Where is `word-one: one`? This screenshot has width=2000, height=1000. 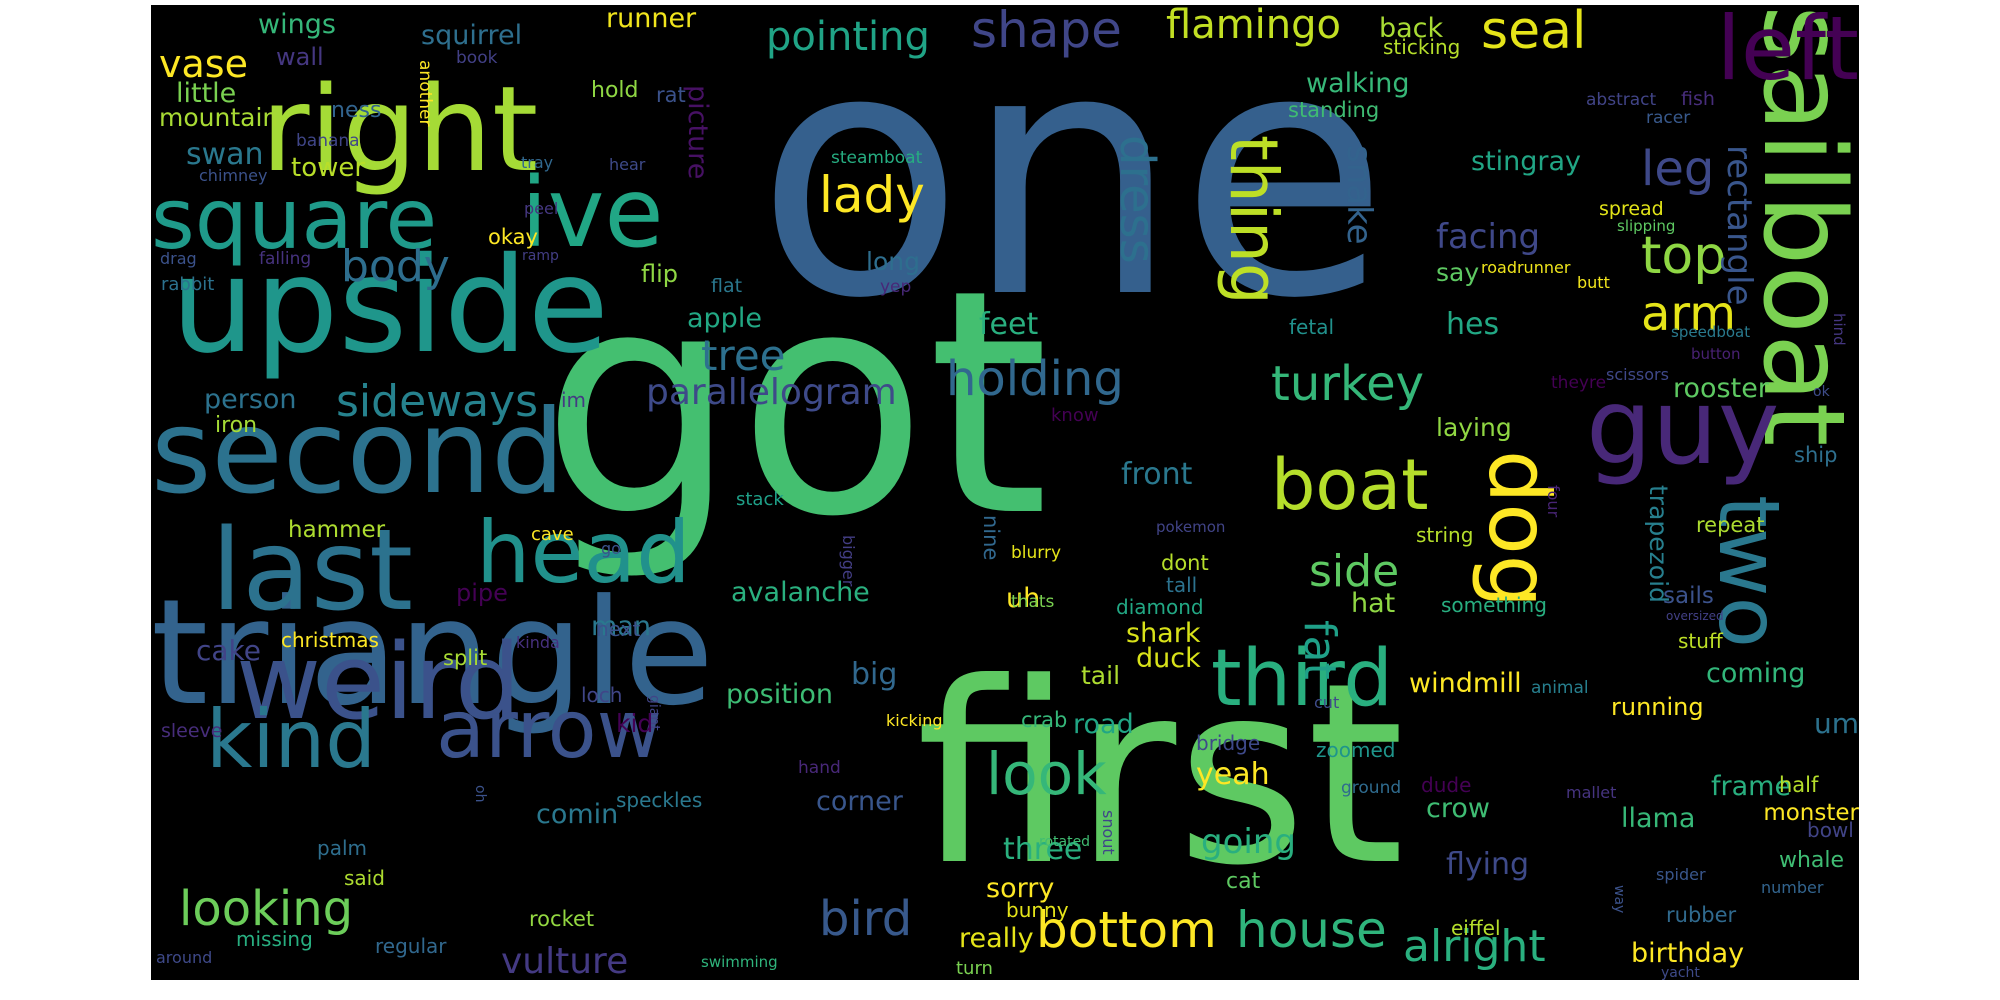 word-one: one is located at coordinates (1072, 189).